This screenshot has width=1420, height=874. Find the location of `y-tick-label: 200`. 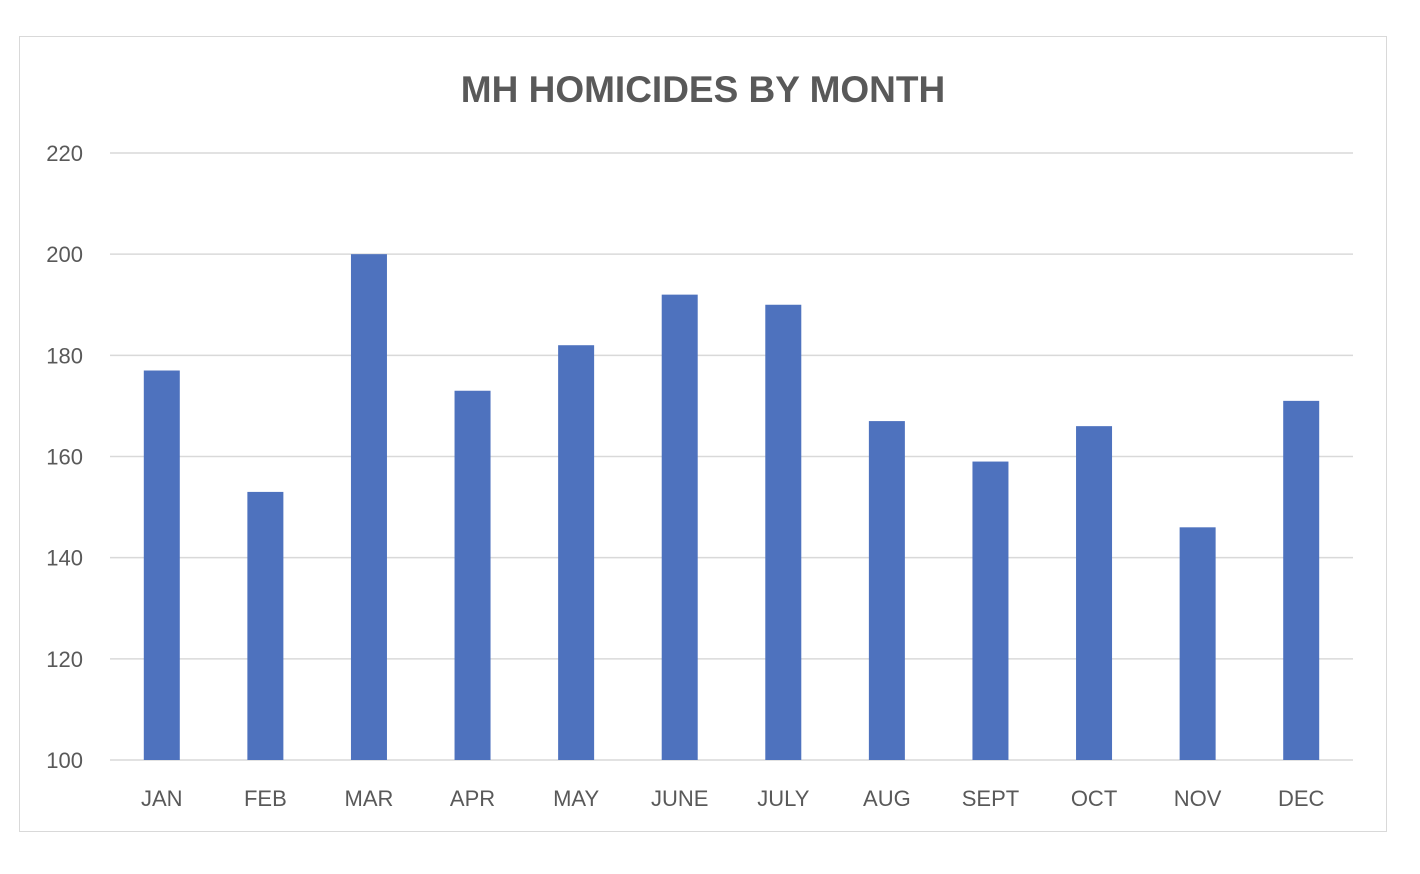

y-tick-label: 200 is located at coordinates (64, 254).